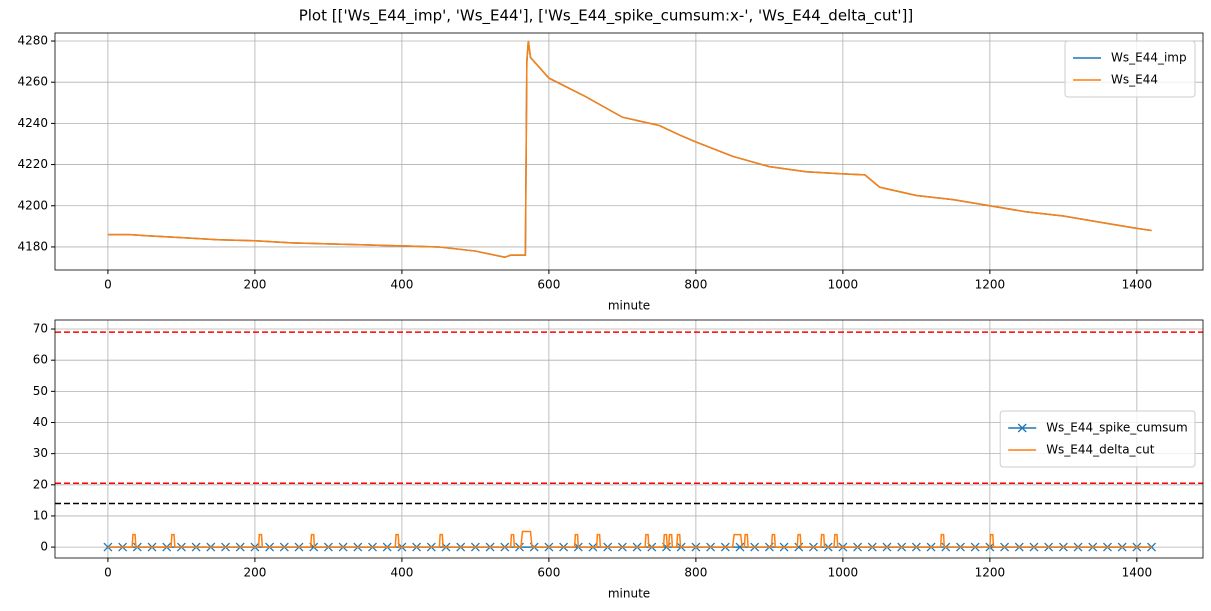 The height and width of the screenshot is (611, 1211). I want to click on series-line, so click(629, 539).